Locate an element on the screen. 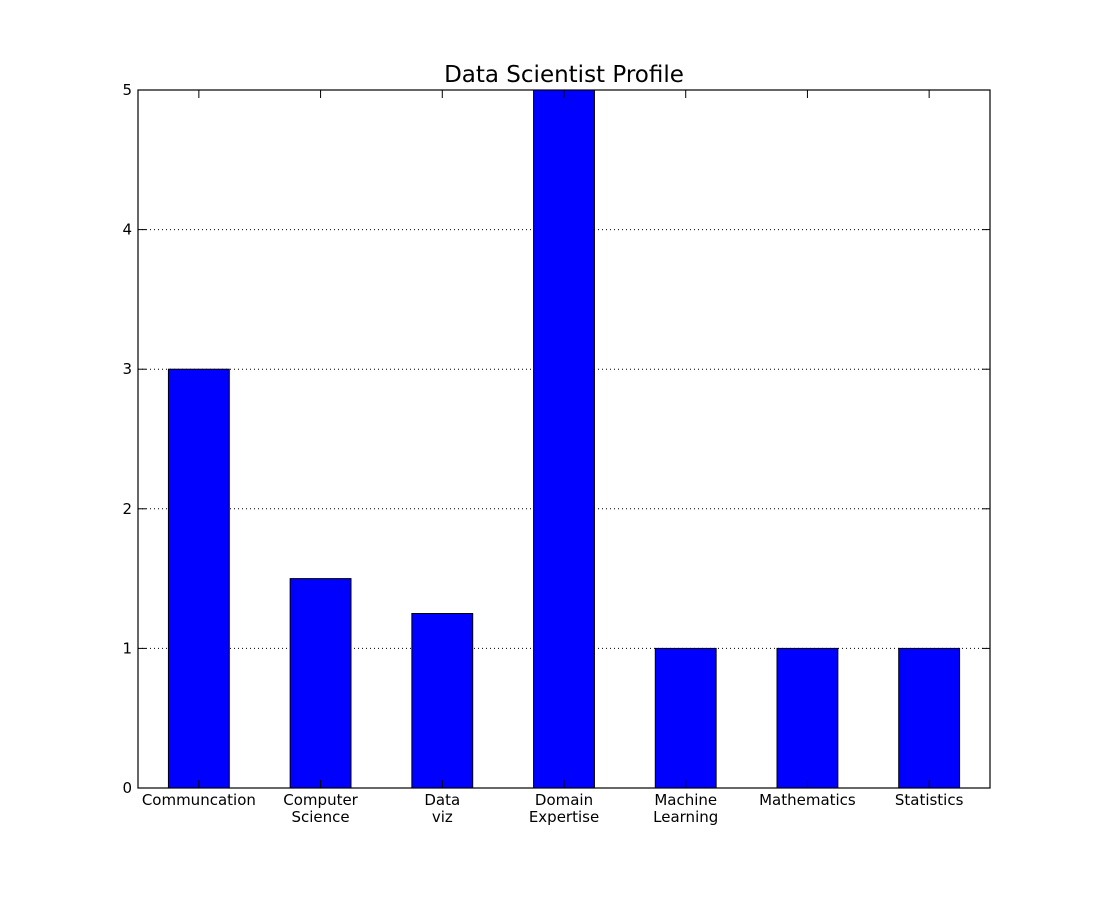 The image size is (1100, 904). x-category-label-line: Data is located at coordinates (442, 800).